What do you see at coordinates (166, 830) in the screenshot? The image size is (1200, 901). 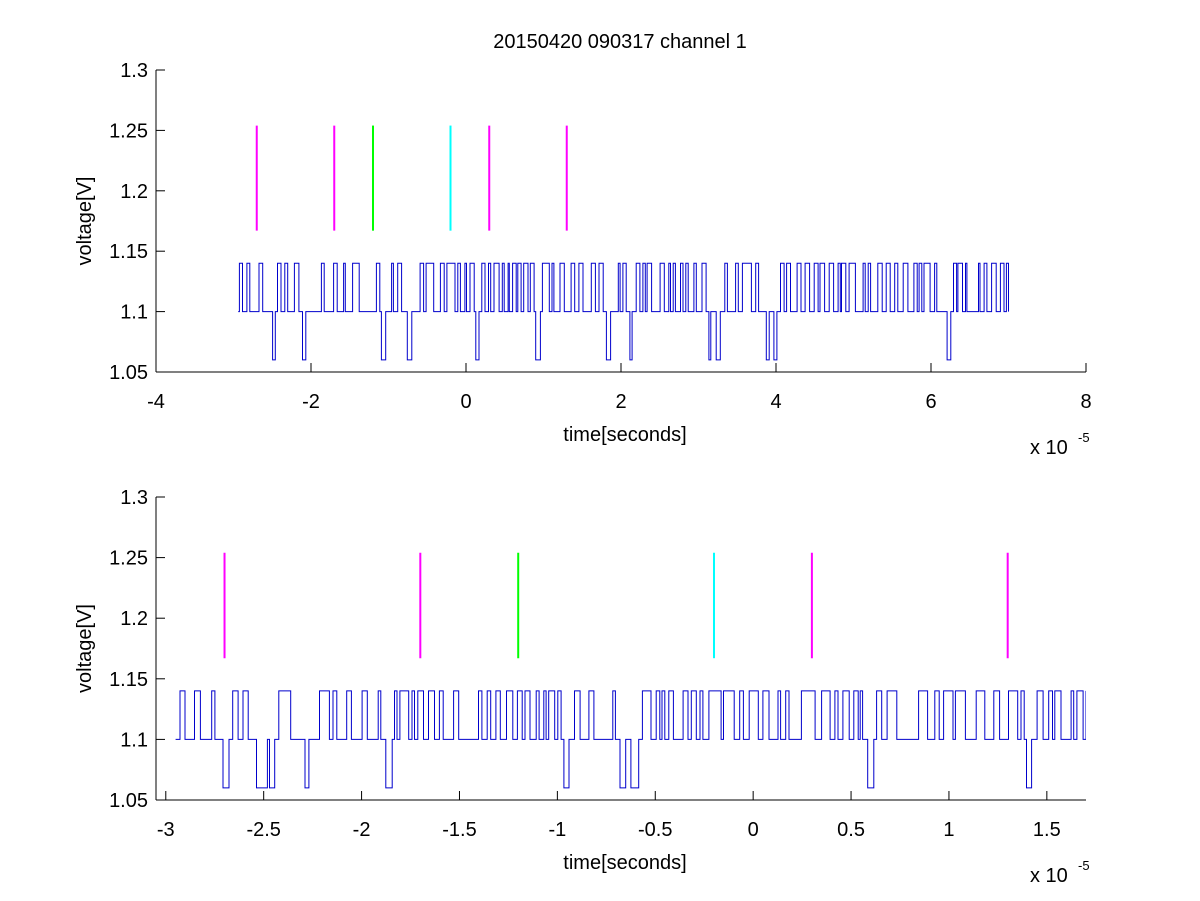 I see `x-tick-label: -3` at bounding box center [166, 830].